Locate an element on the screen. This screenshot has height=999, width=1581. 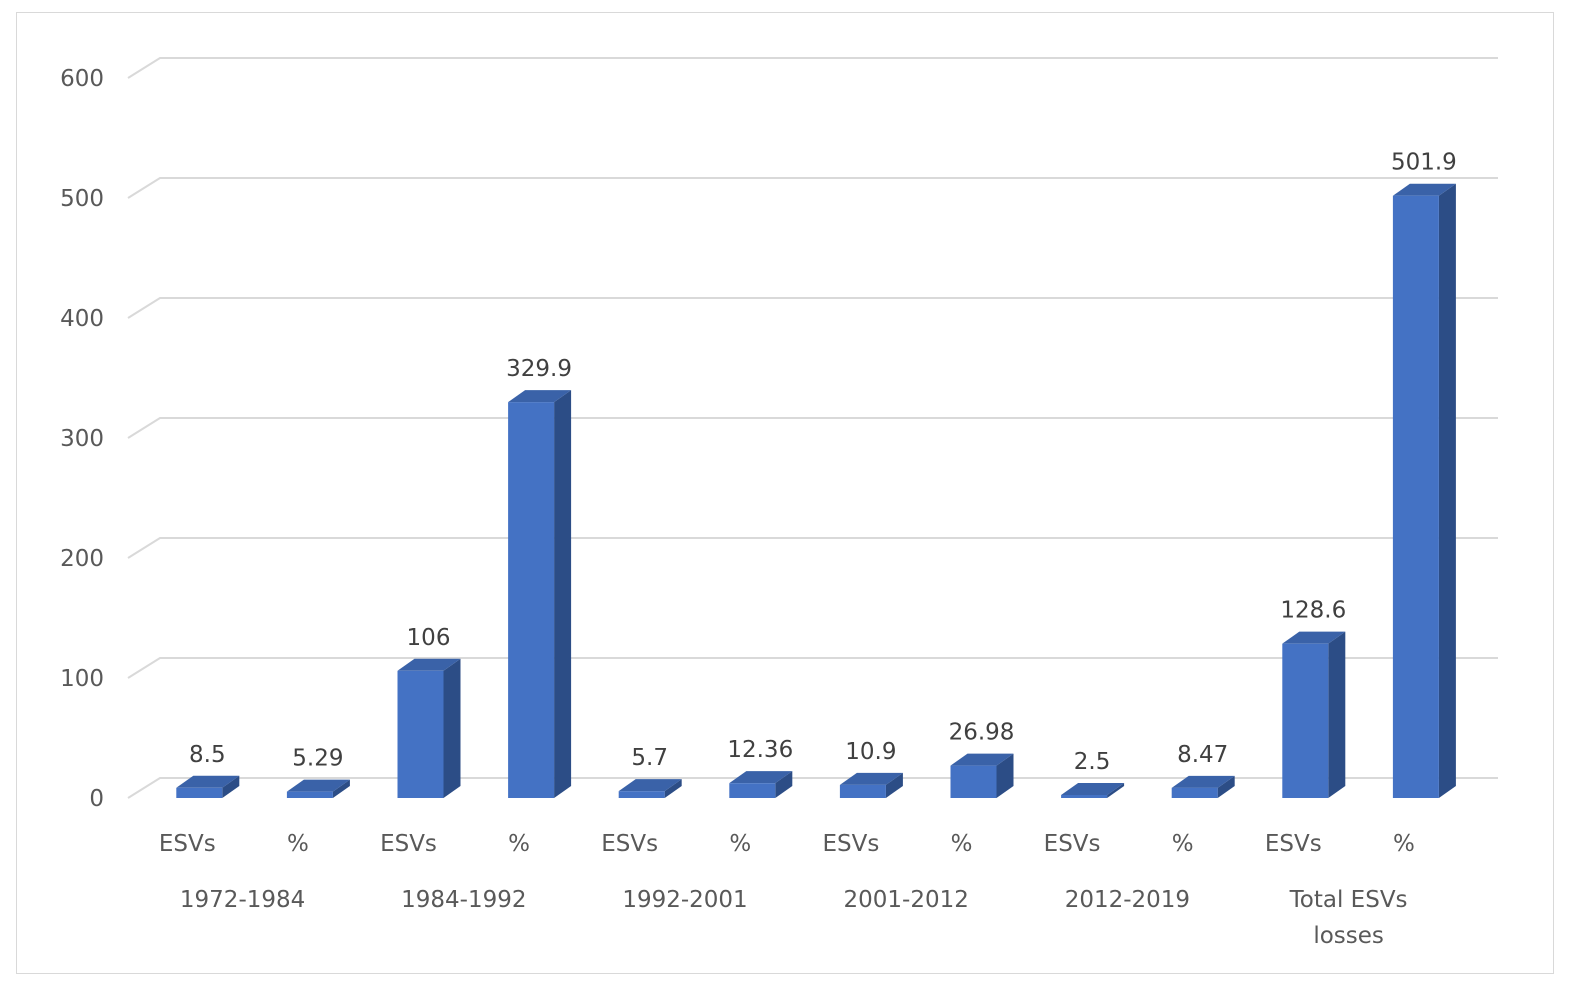
data-label: 106 is located at coordinates (429, 638).